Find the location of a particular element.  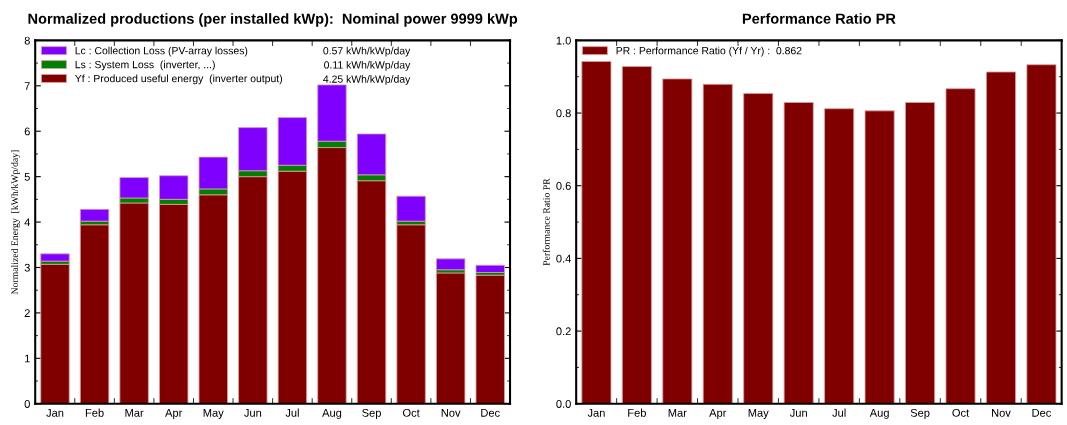

legend-label: Ls : System Loss (inverter, ...) is located at coordinates (145, 65).